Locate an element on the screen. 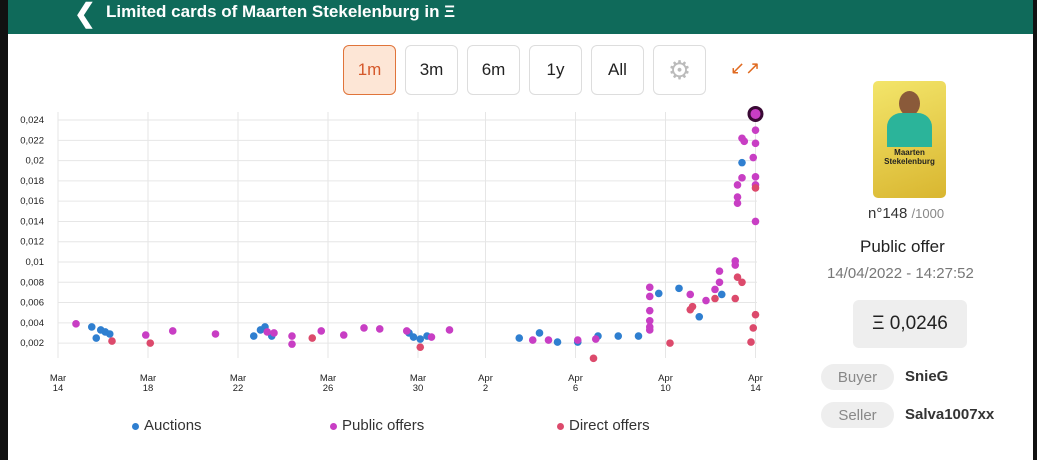 The height and width of the screenshot is (460, 1037). range-6m-button: 6m is located at coordinates (493, 70).